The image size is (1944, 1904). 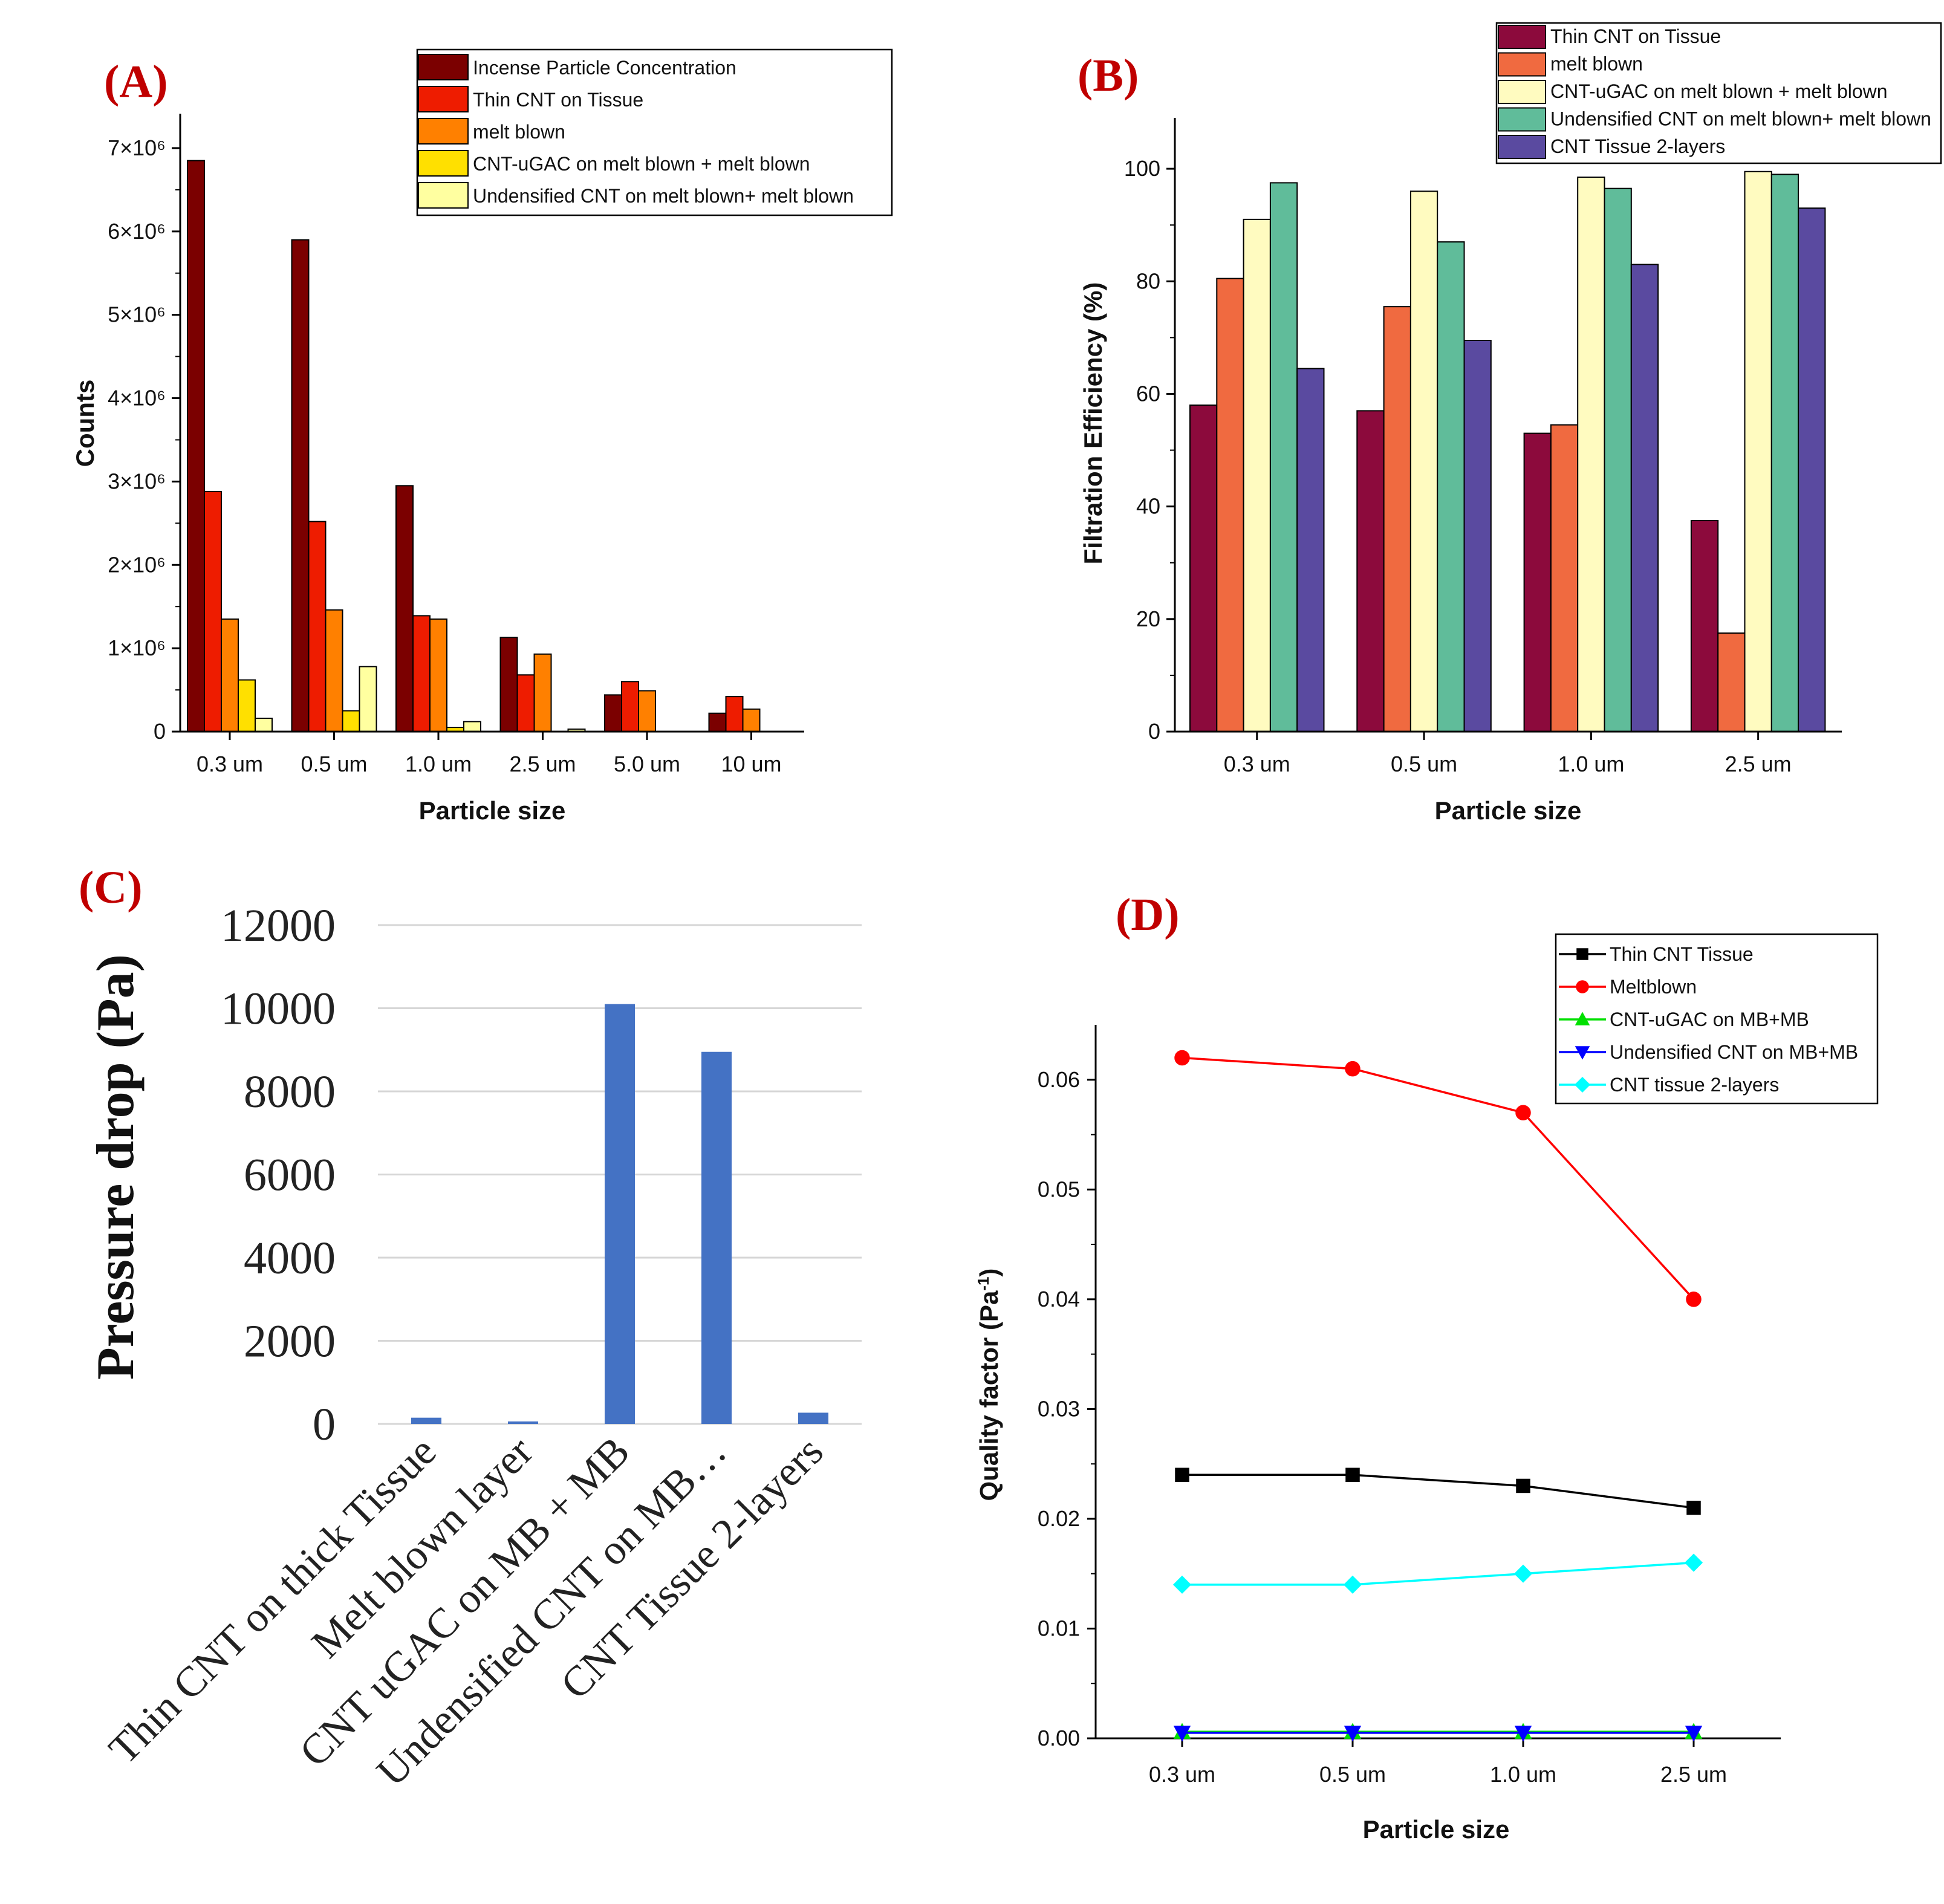 I want to click on y-tick-label: 0.00, so click(x=1059, y=1738).